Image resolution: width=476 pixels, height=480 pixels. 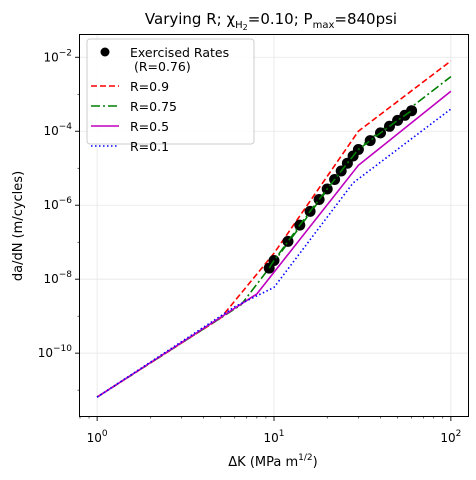 What do you see at coordinates (450, 437) in the screenshot?
I see `x-tick-label: 10²` at bounding box center [450, 437].